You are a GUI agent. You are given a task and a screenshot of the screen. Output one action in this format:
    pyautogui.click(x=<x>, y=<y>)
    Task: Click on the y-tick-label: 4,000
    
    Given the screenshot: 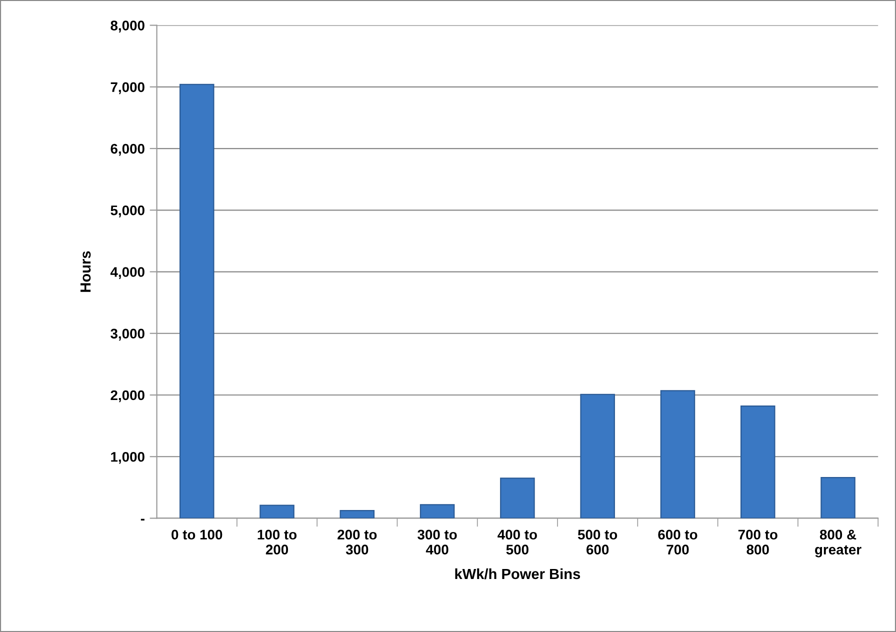 What is the action you would take?
    pyautogui.click(x=127, y=273)
    